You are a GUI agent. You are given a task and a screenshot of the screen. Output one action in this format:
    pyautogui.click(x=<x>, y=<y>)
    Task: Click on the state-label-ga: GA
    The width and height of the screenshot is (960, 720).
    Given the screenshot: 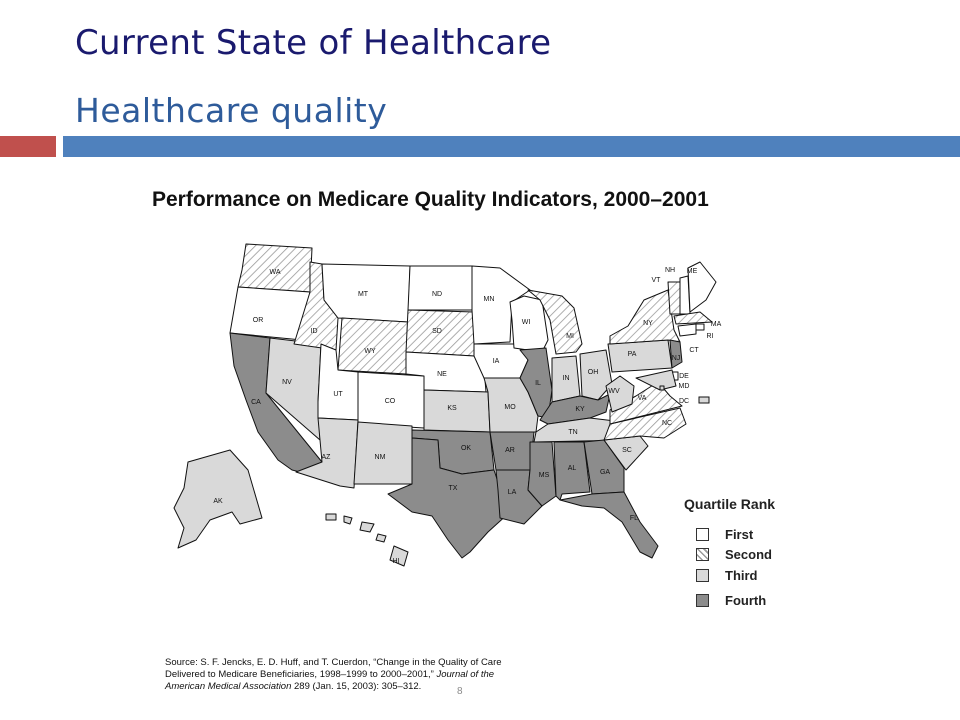 What is the action you would take?
    pyautogui.click(x=605, y=472)
    